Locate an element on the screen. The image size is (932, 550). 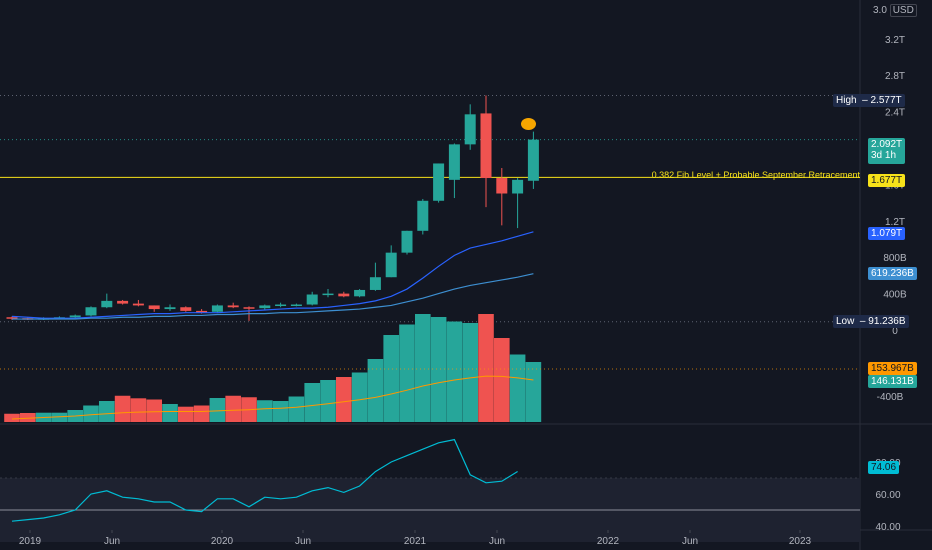
fib-price-tag: 1.677T is located at coordinates (887, 180).